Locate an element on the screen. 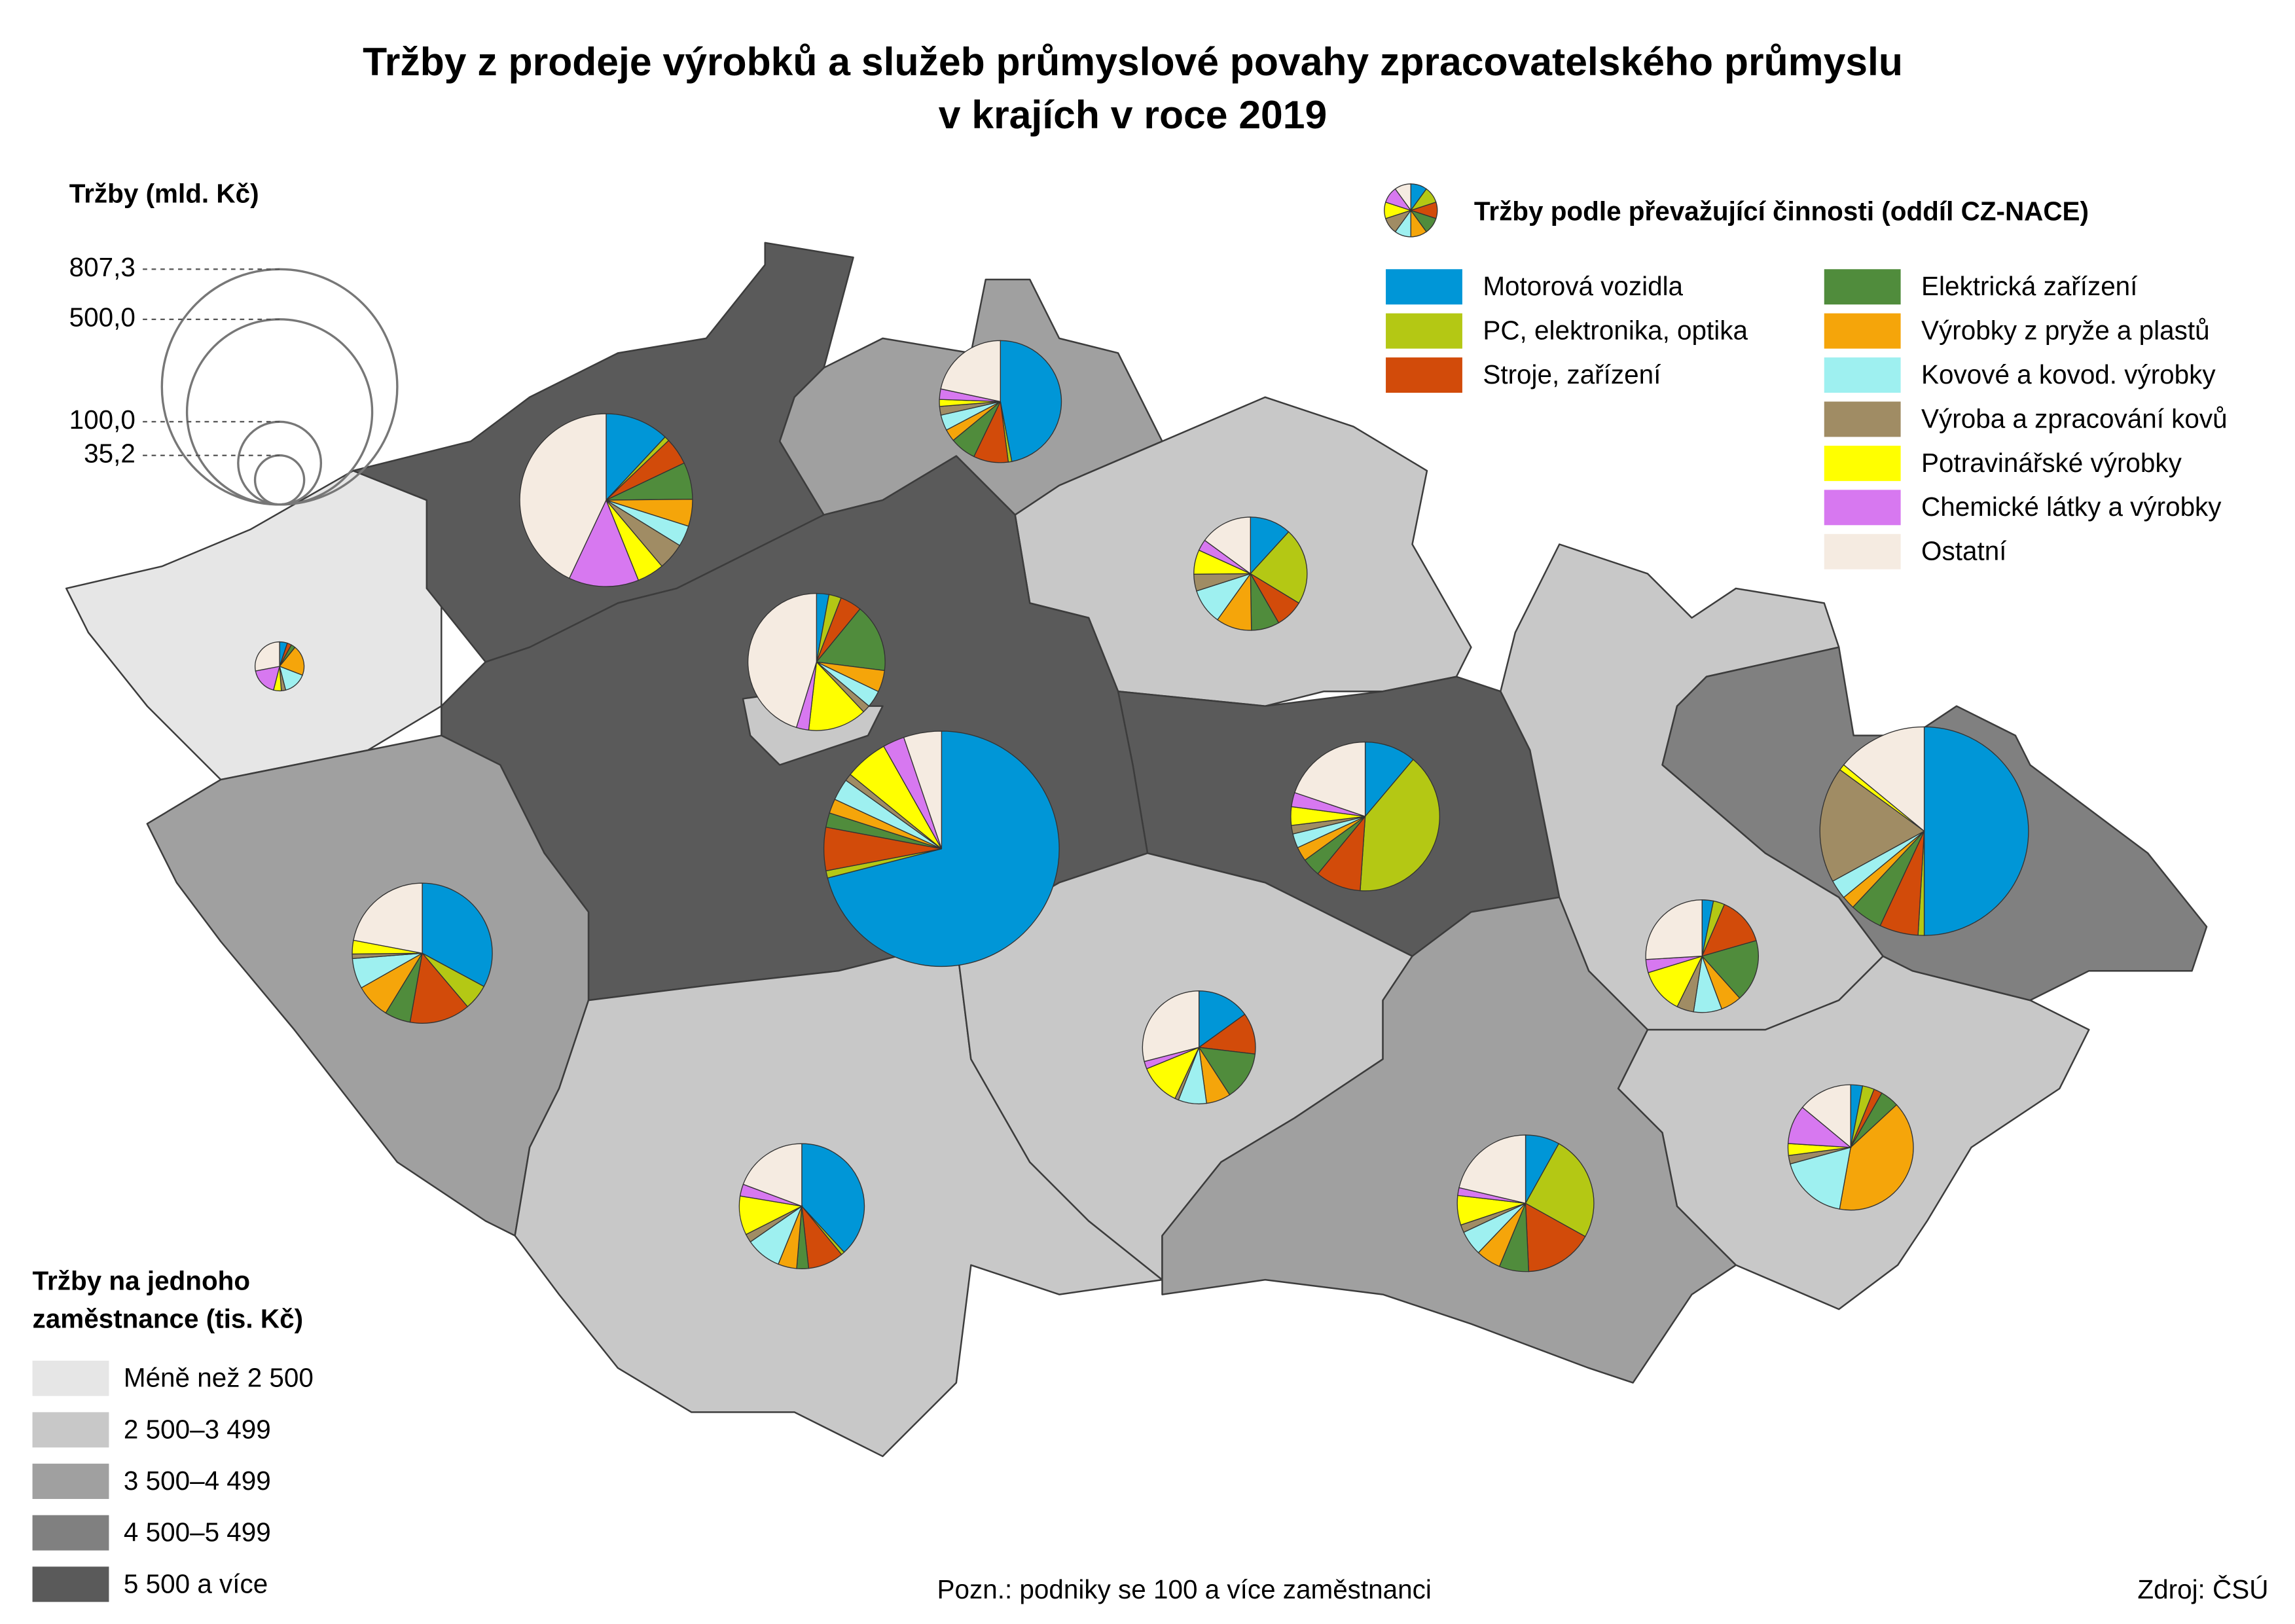 Image resolution: width=2295 pixels, height=1624 pixels. class-label: 3 500–4 499 is located at coordinates (198, 1481).